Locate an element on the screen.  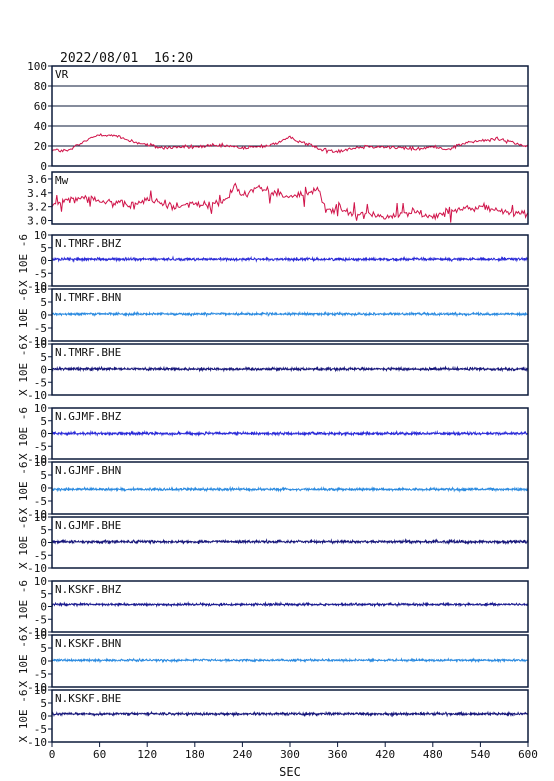
x-tick-label: 540 is located at coordinates (480, 754).